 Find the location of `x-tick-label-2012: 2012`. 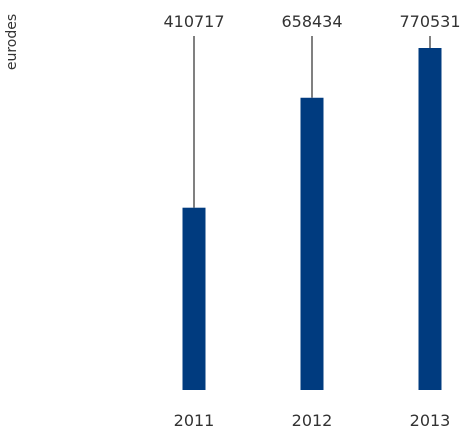

x-tick-label-2012: 2012 is located at coordinates (312, 420).